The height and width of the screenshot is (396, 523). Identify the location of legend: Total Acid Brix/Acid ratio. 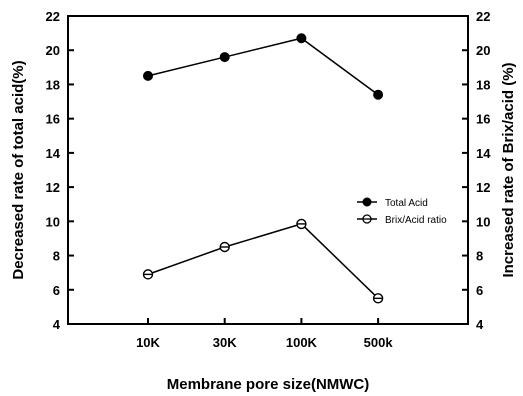
(402, 211).